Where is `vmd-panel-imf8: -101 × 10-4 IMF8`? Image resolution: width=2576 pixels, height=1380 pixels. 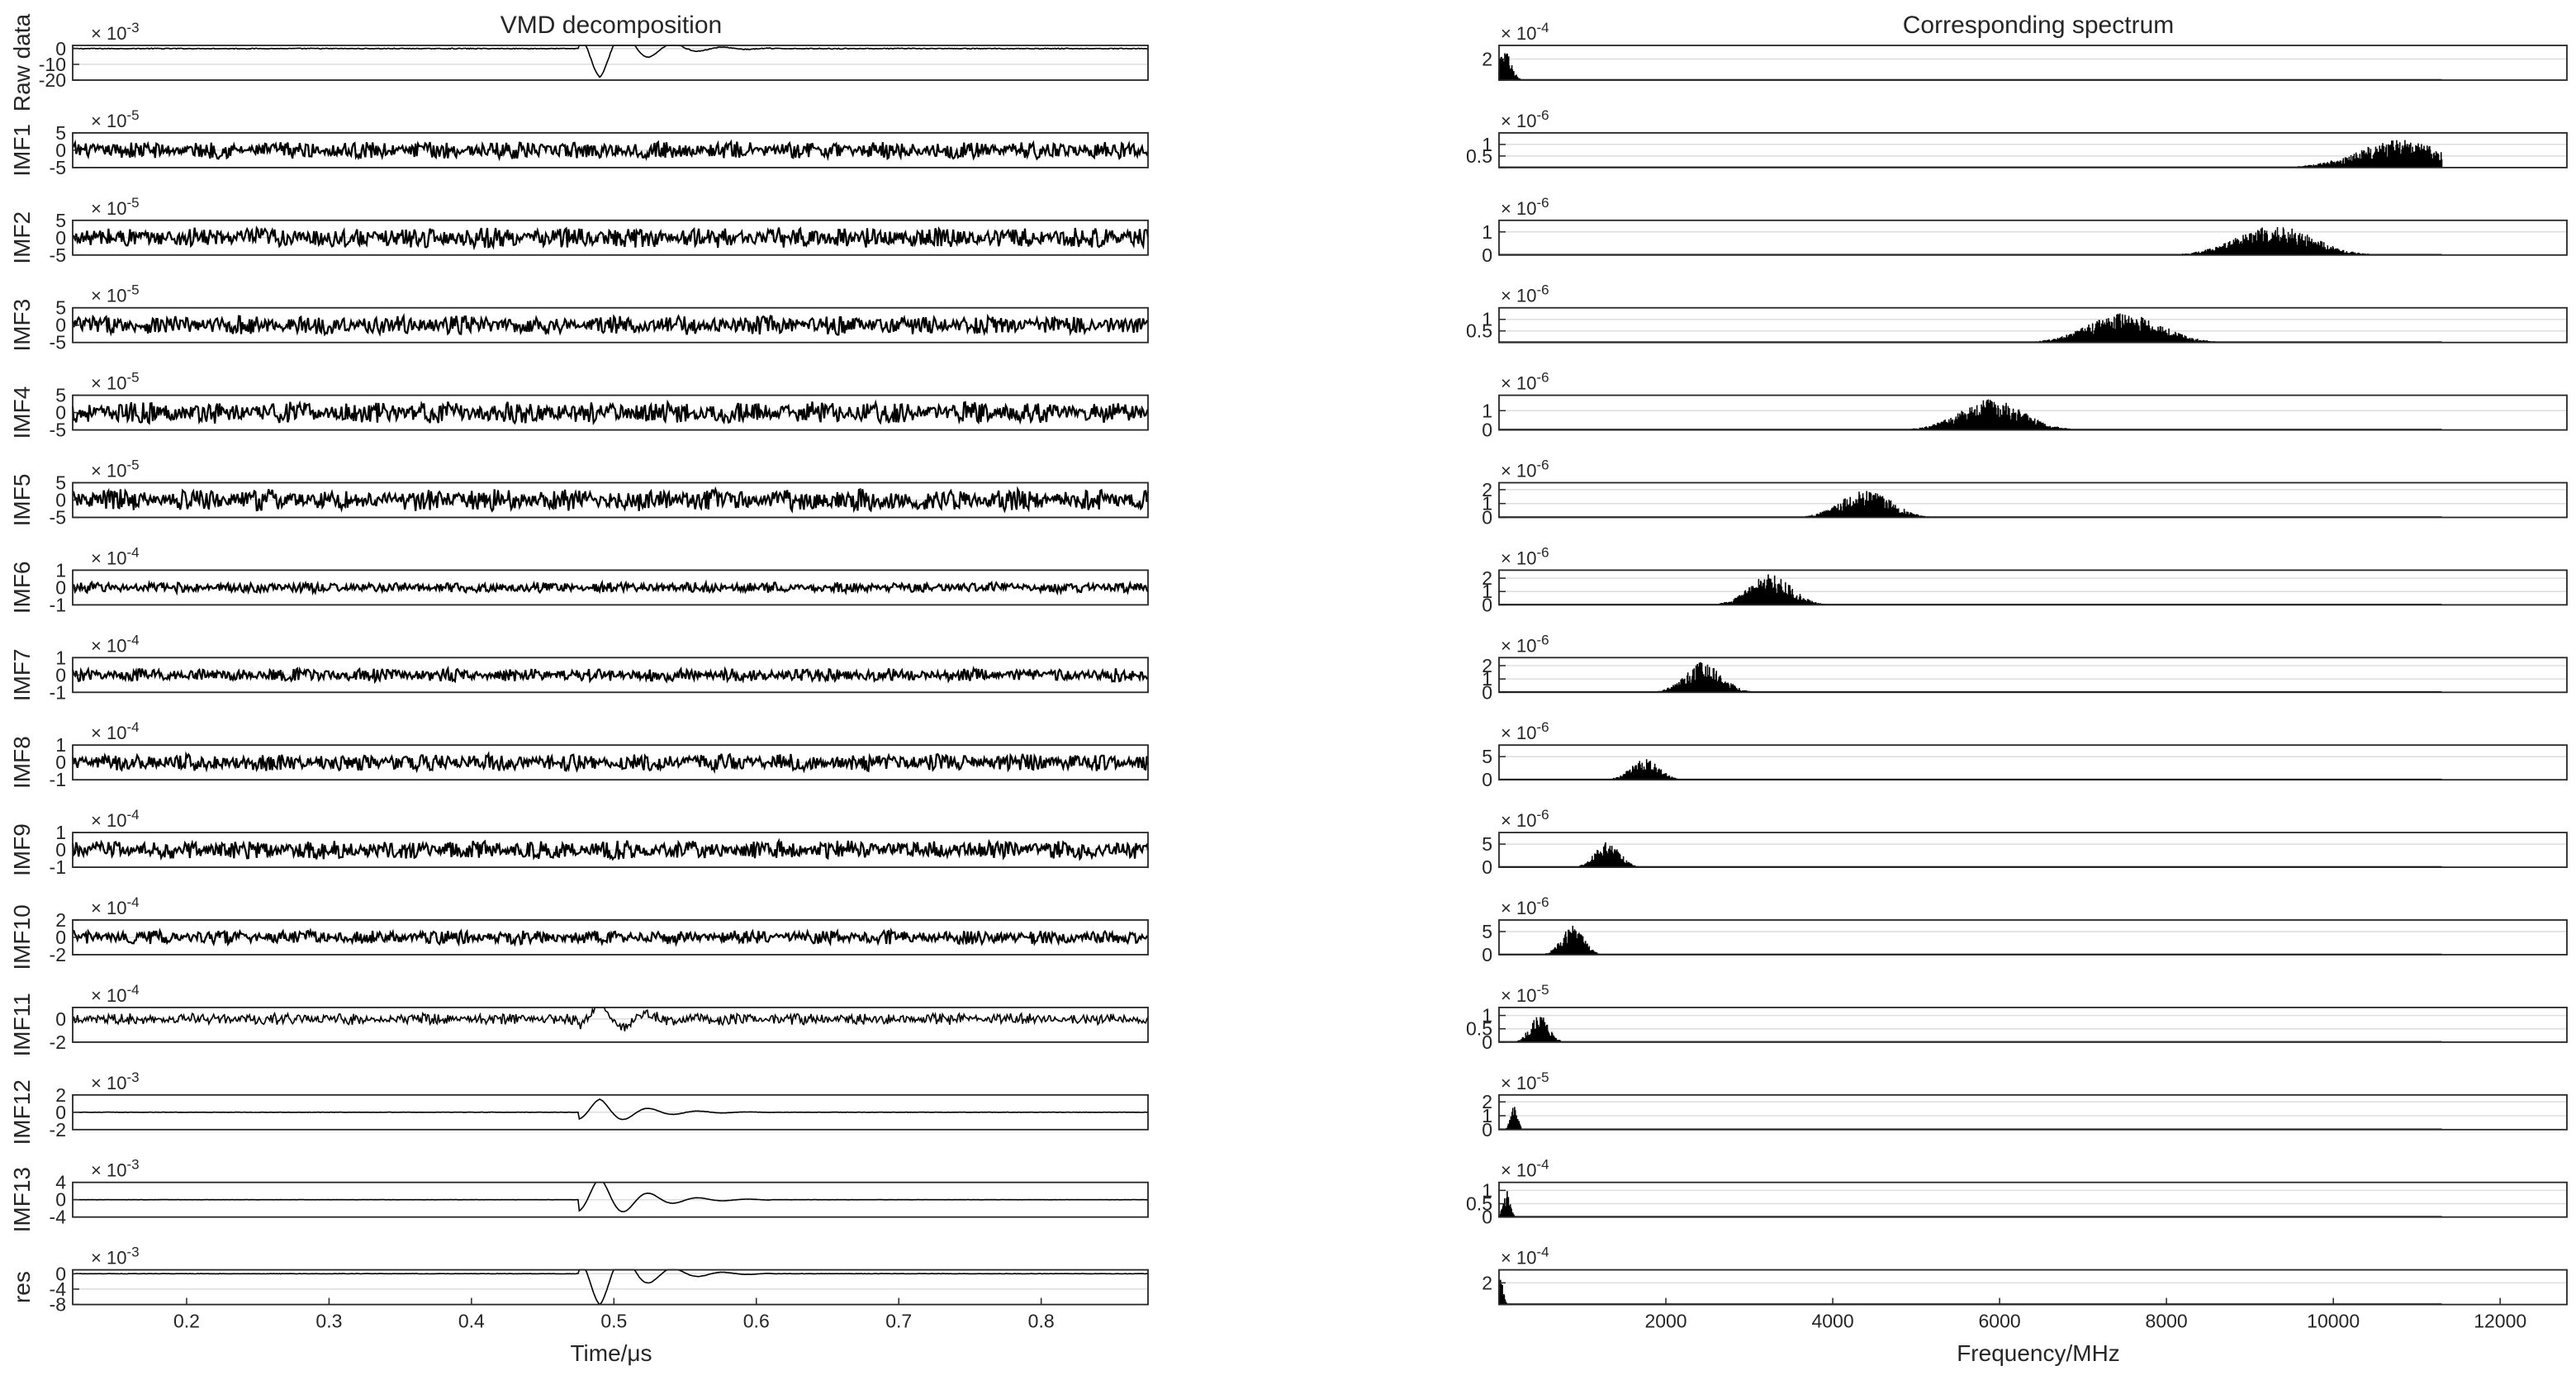 vmd-panel-imf8: -101 × 10-4 IMF8 is located at coordinates (579, 754).